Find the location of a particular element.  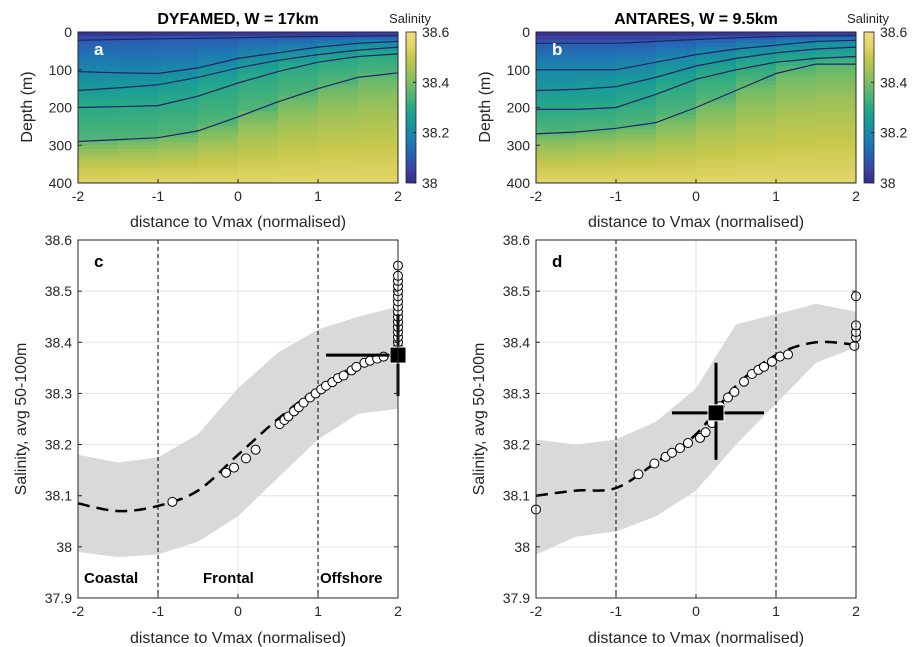

b-x-tick-label: 1 is located at coordinates (776, 196).